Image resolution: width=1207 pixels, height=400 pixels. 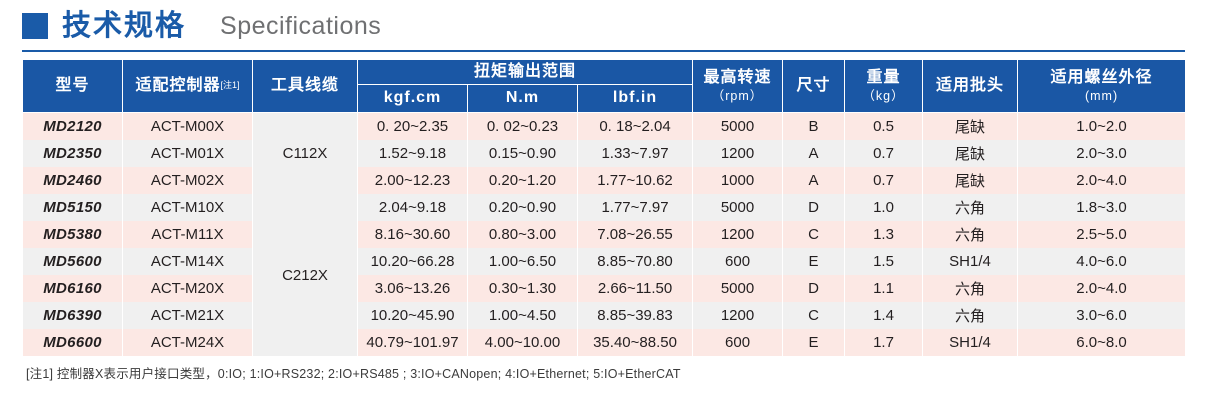 What do you see at coordinates (178, 85) in the screenshot?
I see `col-header-controller-label: 适配控制器` at bounding box center [178, 85].